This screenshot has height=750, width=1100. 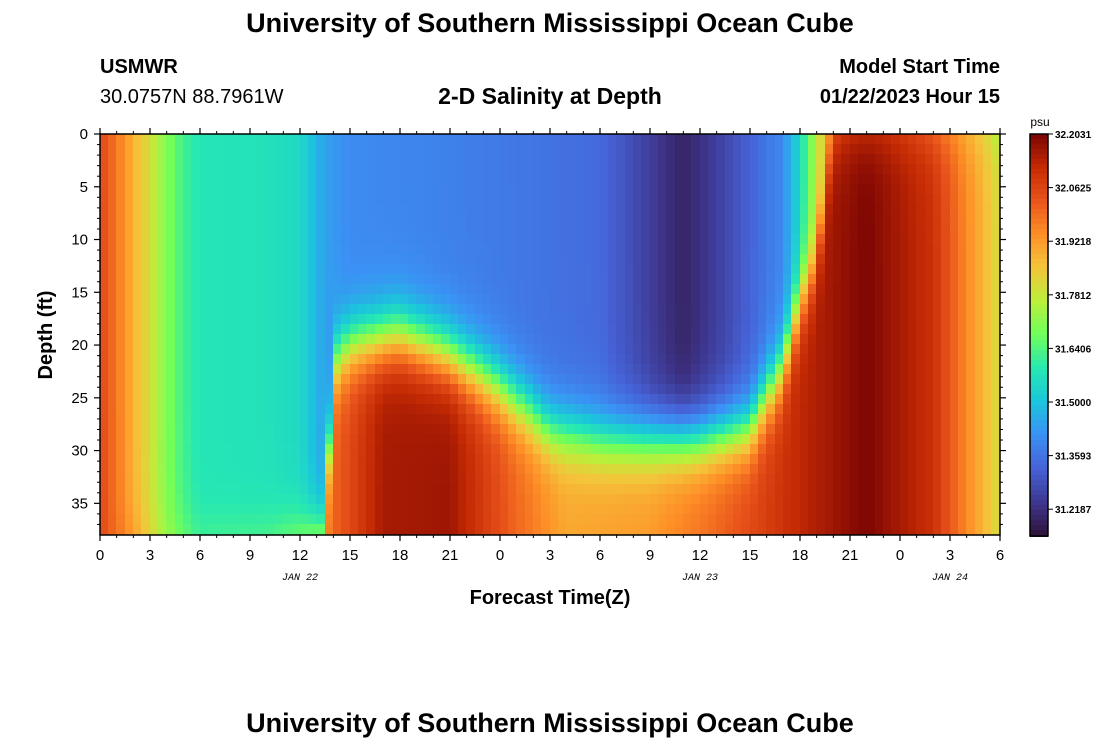 I want to click on colorbar-band, so click(x=1039, y=172).